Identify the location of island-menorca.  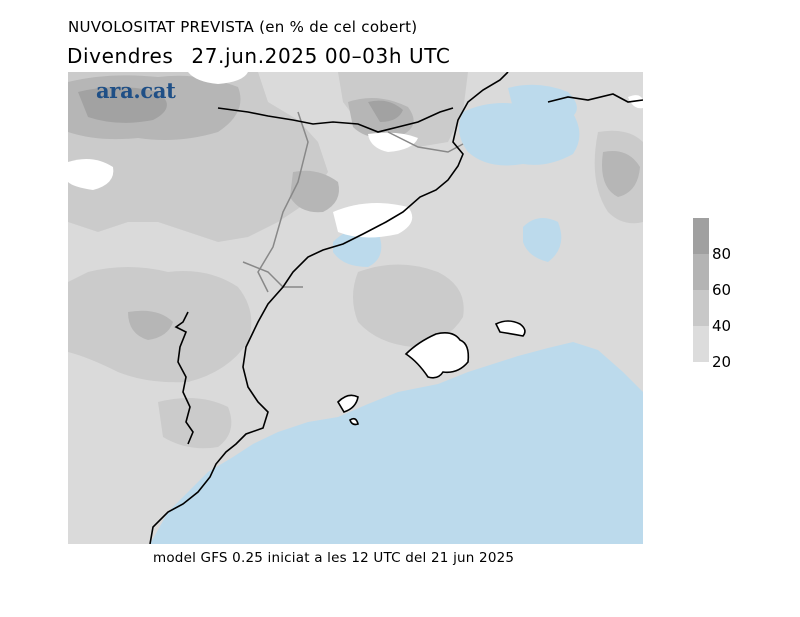
(510, 328).